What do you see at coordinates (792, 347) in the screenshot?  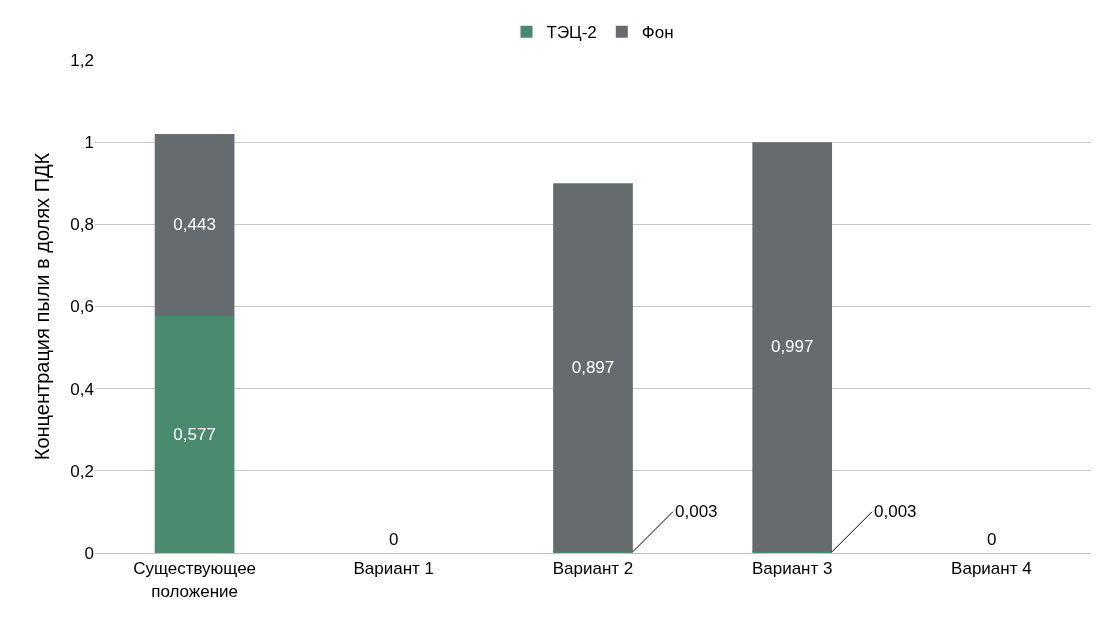 I see `data-label: 0,997` at bounding box center [792, 347].